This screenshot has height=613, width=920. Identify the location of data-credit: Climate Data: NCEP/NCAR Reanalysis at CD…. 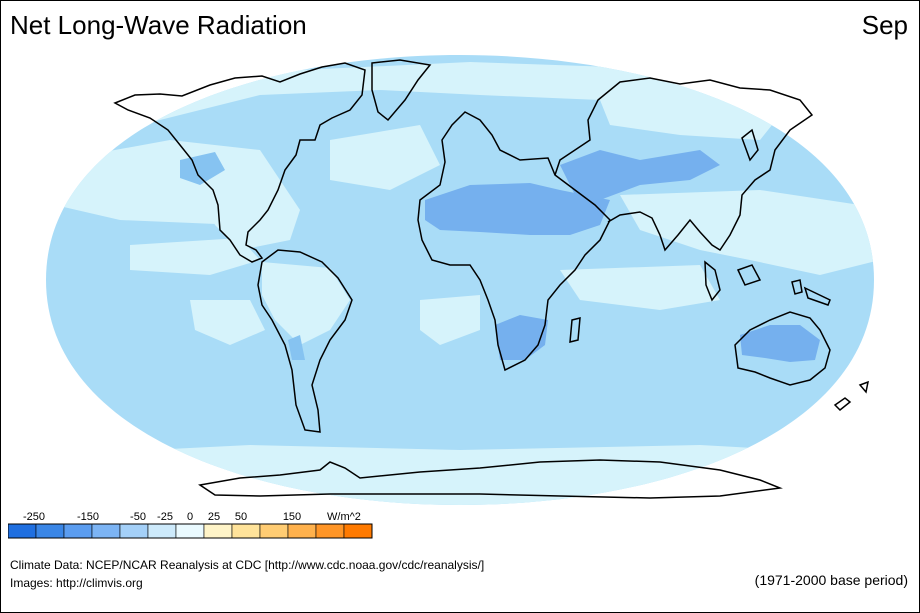
(247, 565).